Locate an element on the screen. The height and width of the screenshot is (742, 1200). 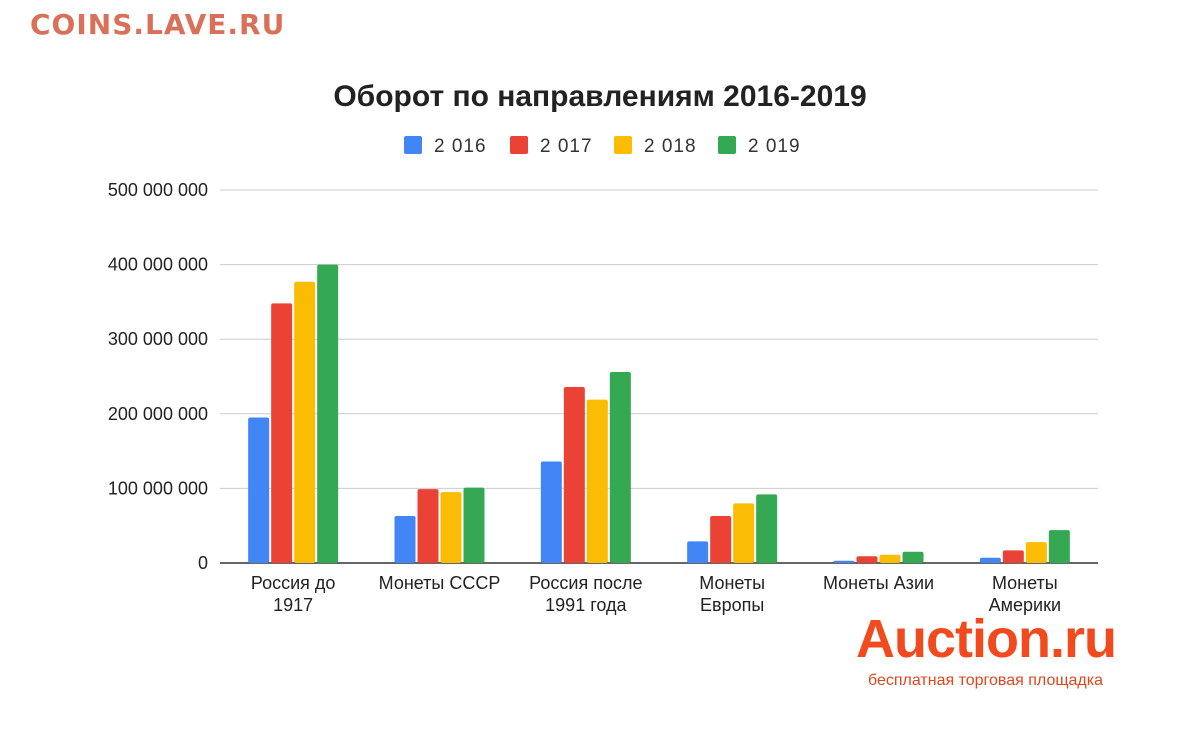
x-category-label: Россия до 1917 is located at coordinates (293, 594).